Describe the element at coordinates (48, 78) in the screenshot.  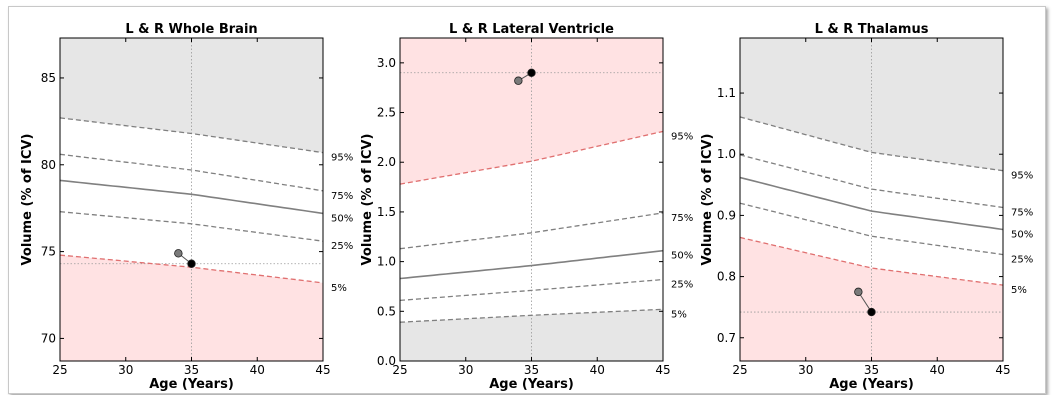
I see `y-tick-label: 85` at that location.